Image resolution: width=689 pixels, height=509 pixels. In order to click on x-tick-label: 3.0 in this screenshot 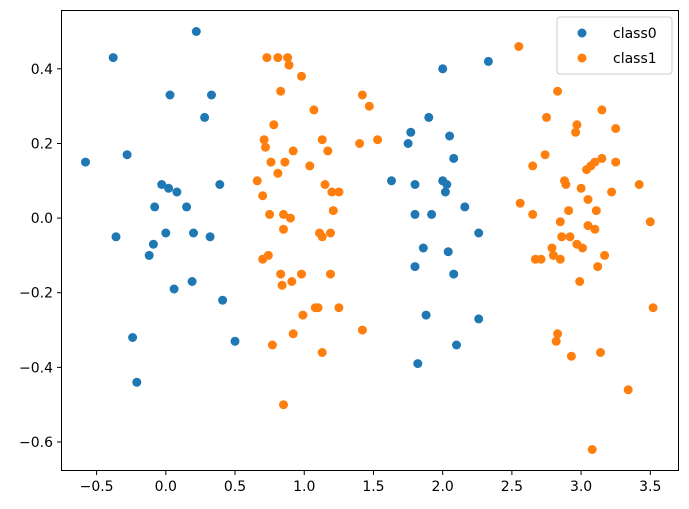, I will do `click(581, 487)`.